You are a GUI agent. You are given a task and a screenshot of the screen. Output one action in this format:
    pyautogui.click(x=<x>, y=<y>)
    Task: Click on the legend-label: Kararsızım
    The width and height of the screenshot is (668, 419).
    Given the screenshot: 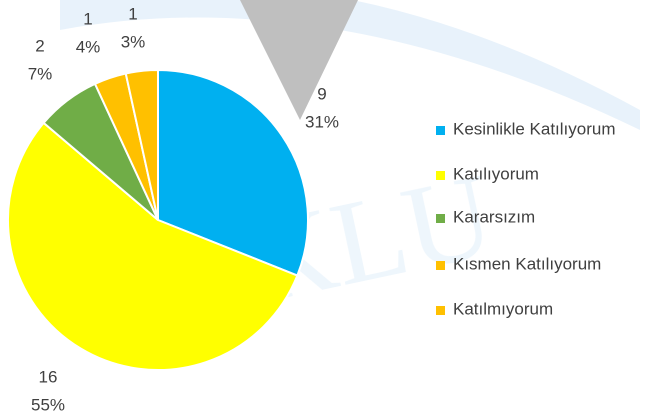 What is the action you would take?
    pyautogui.click(x=494, y=216)
    